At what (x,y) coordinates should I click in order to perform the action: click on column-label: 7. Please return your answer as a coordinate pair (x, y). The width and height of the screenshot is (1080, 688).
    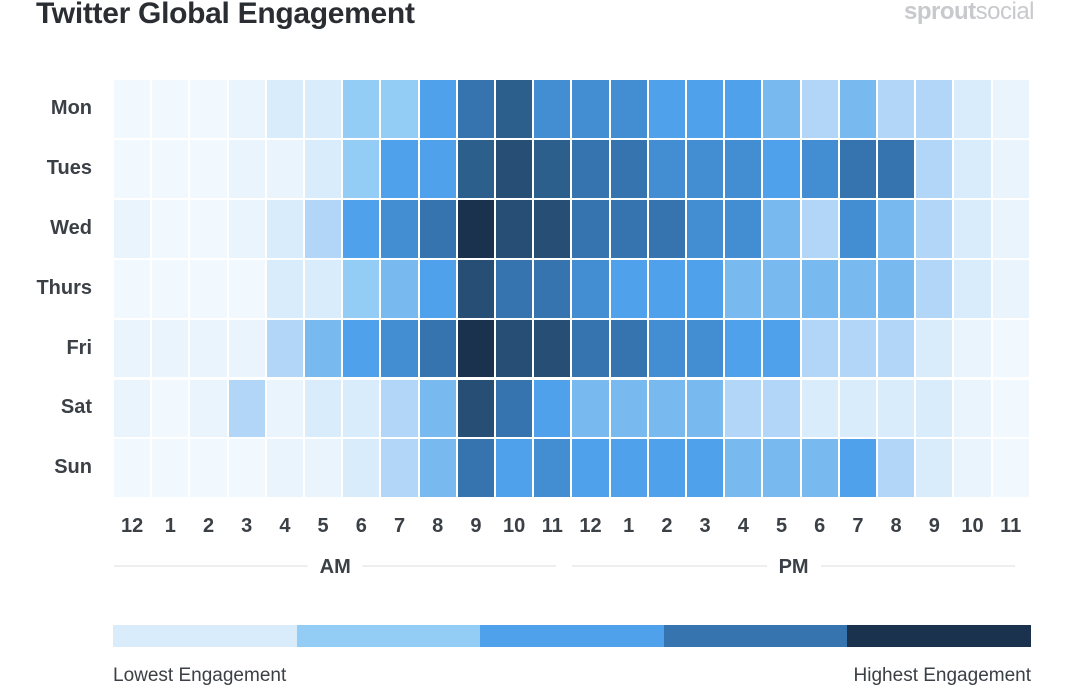
    Looking at the image, I should click on (399, 526).